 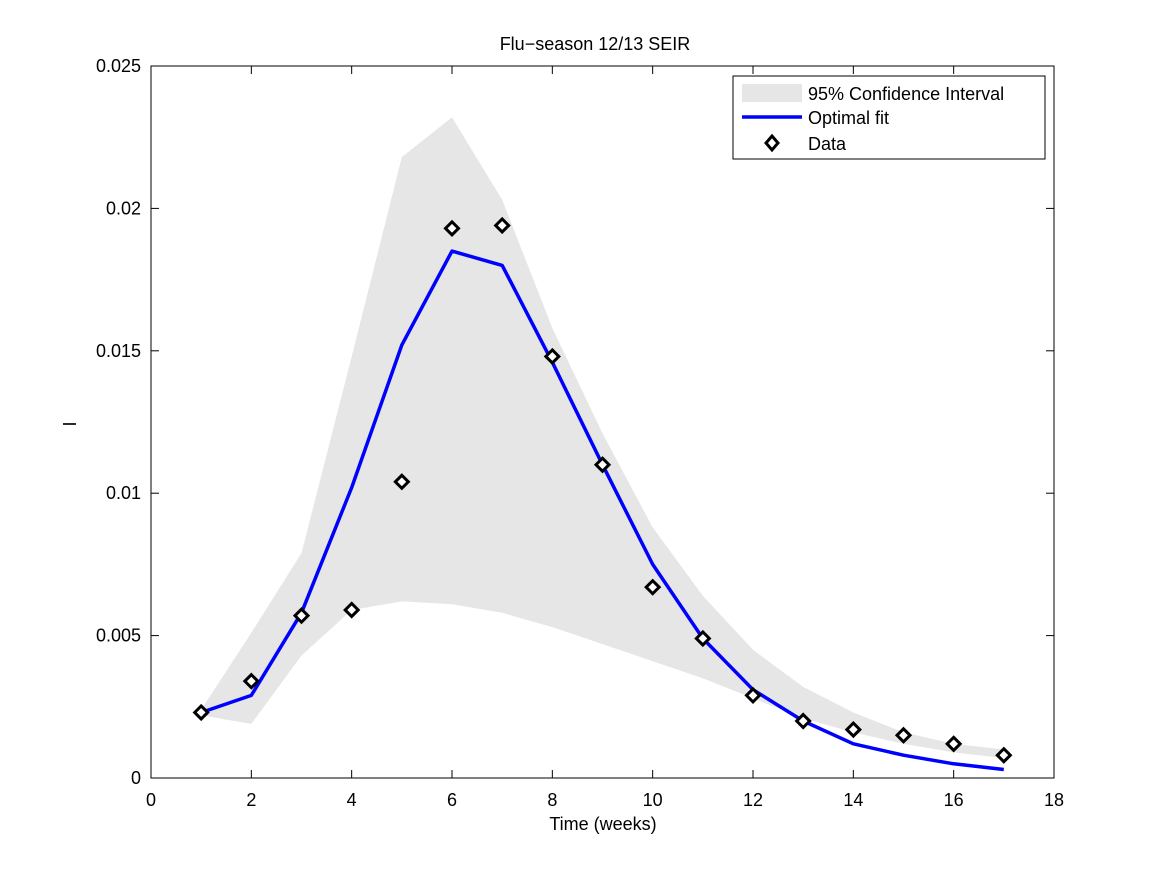 What do you see at coordinates (954, 800) in the screenshot?
I see `x-tick-label: 16` at bounding box center [954, 800].